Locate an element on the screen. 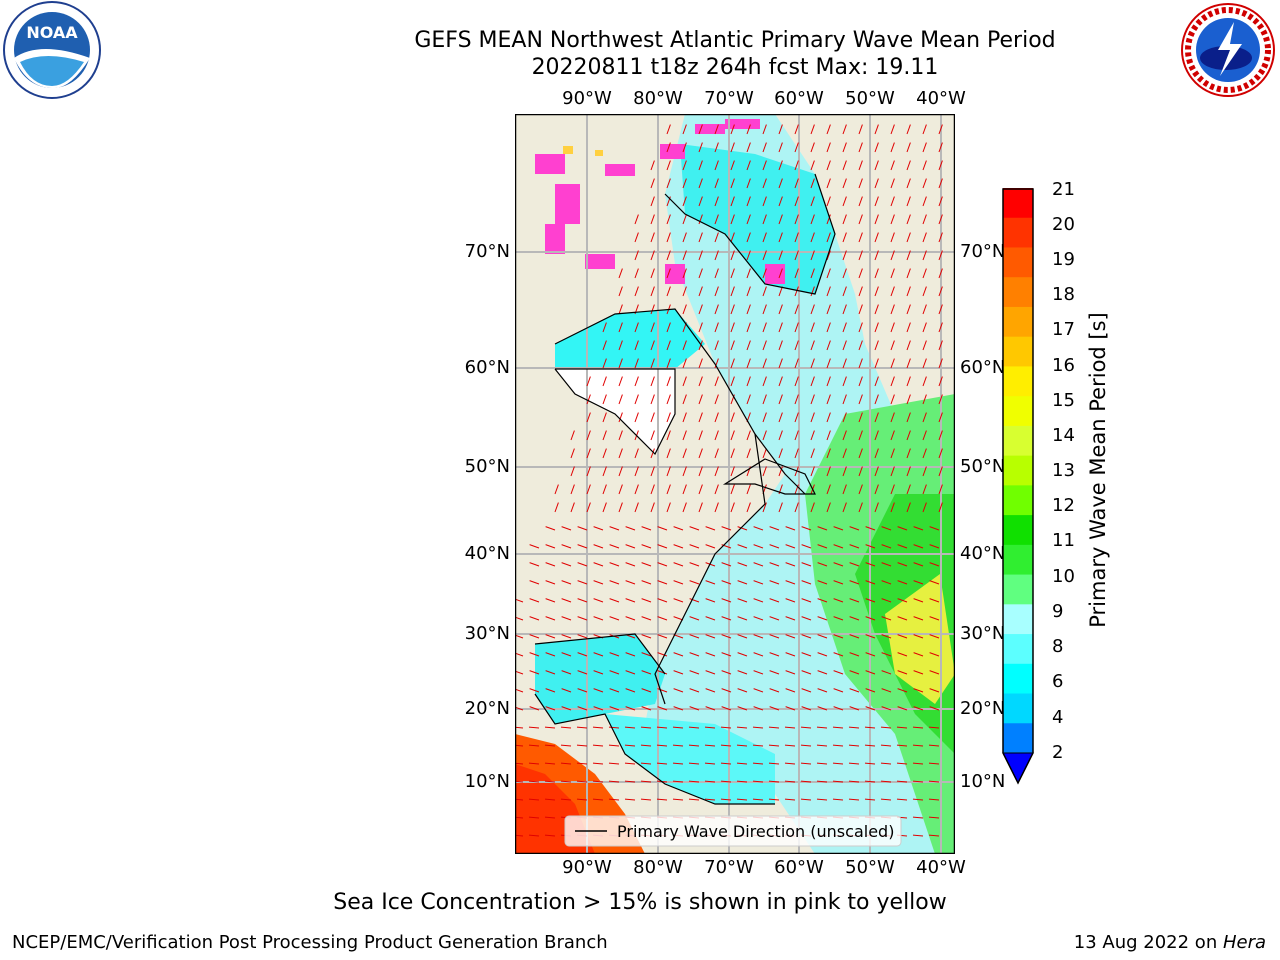 This screenshot has width=1280, height=960. lon-tick-top: 70°W is located at coordinates (729, 98).